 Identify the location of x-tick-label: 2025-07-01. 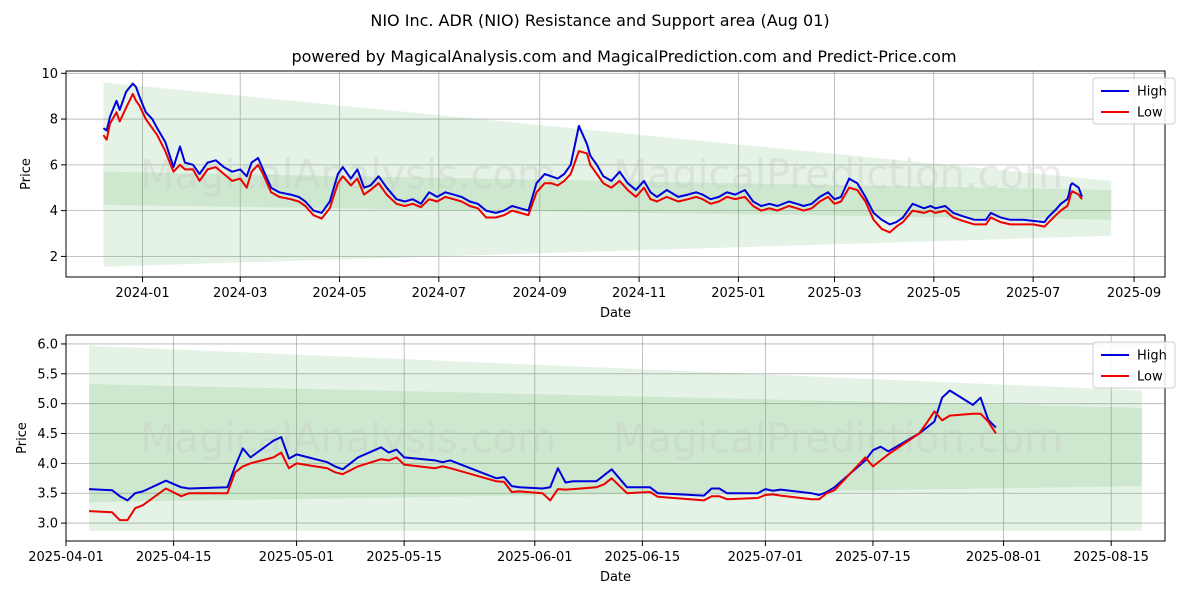
(766, 557).